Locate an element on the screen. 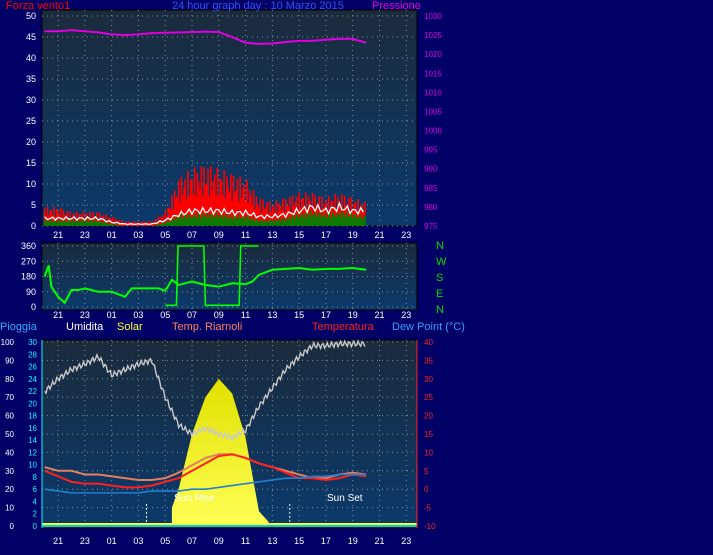 Image resolution: width=713 pixels, height=555 pixels. humidity-tick: 4 is located at coordinates (35, 501).